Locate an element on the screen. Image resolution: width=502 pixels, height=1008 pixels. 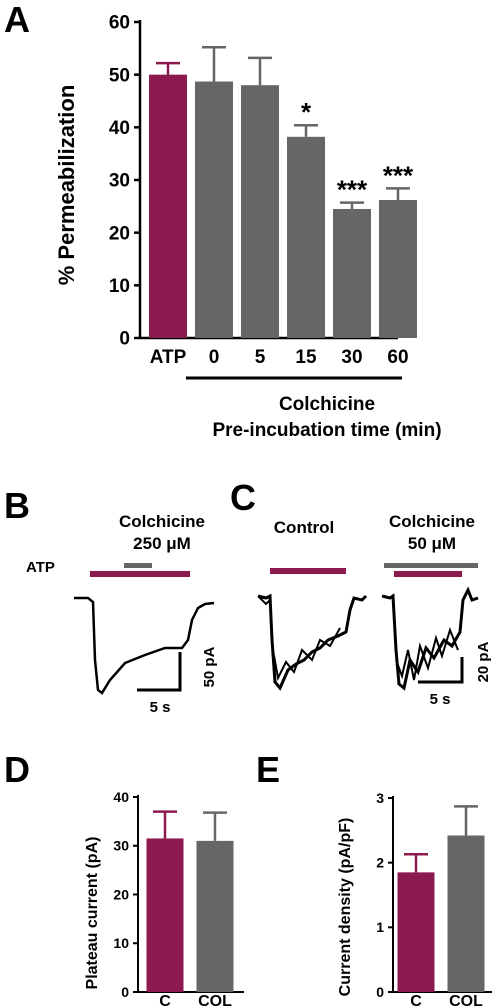
panel-c-control-trace is located at coordinates (312, 642).